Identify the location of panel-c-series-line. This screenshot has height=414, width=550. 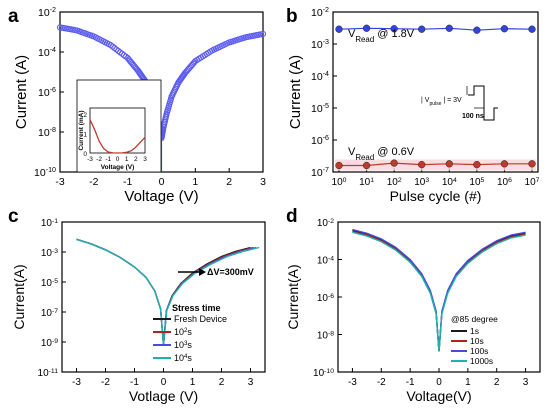
(168, 292).